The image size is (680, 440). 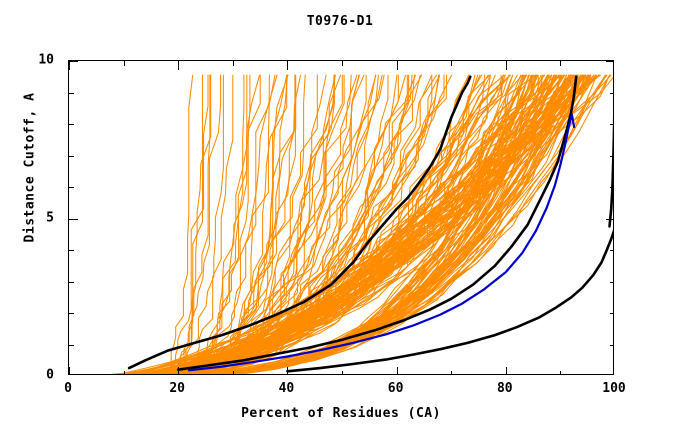 I want to click on x-tick-label: 40, so click(x=286, y=388).